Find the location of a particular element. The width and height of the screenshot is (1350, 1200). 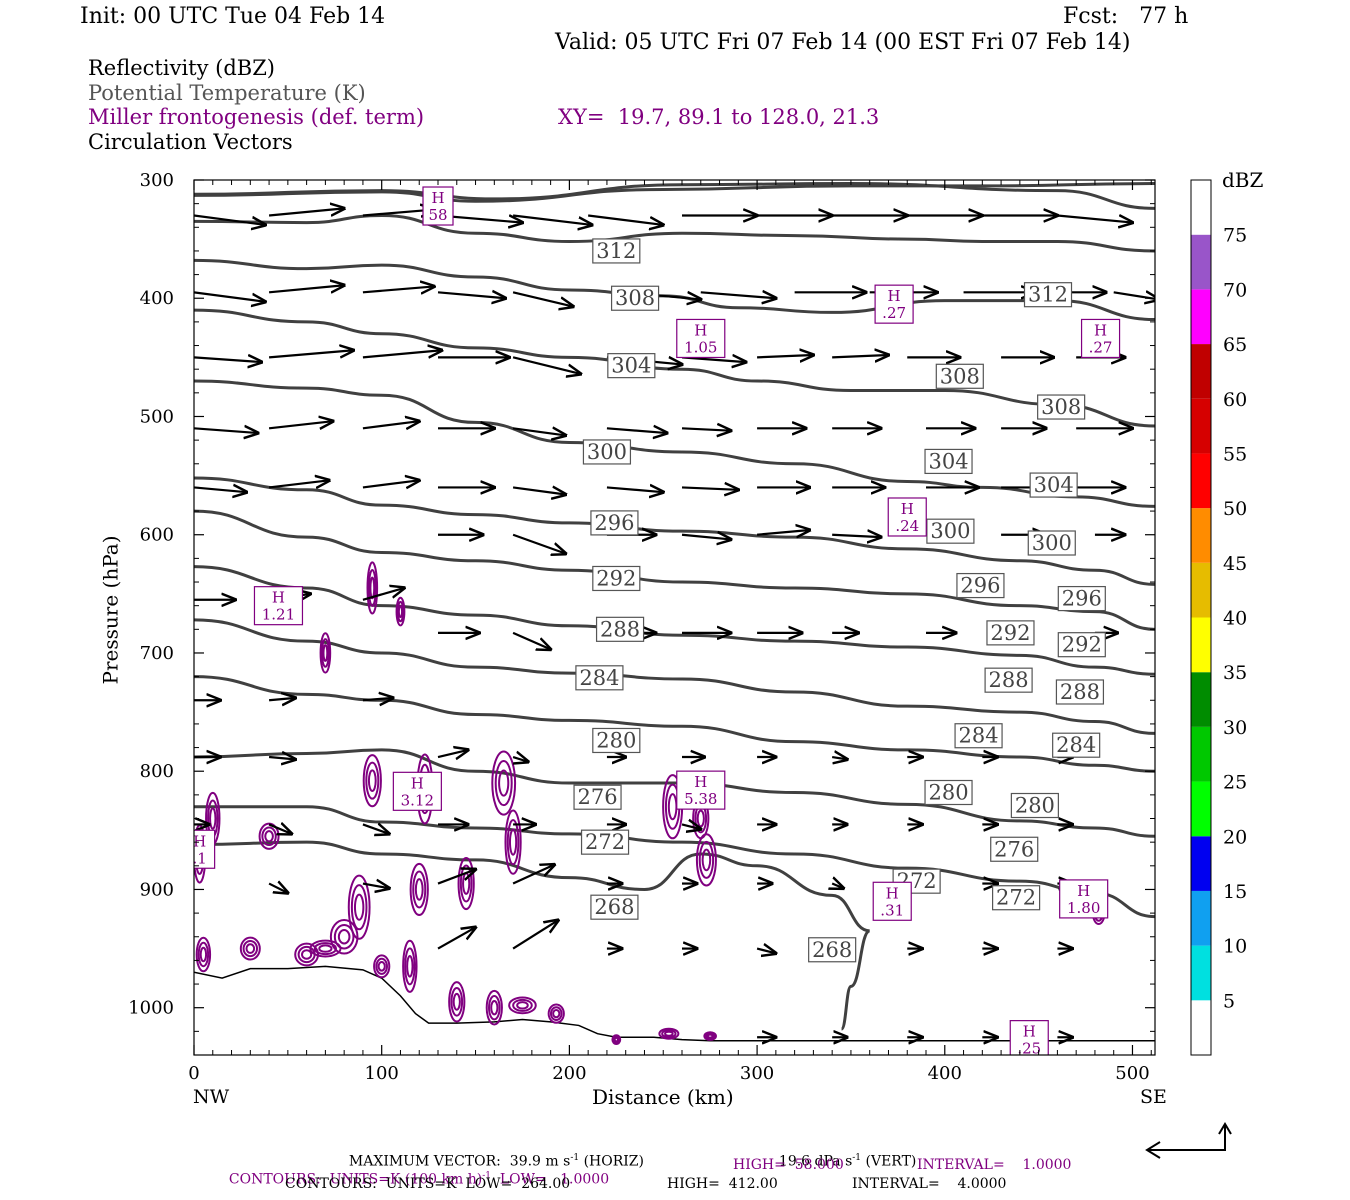

footer-fronto-high: HIGH= 58.000 is located at coordinates (788, 1165).